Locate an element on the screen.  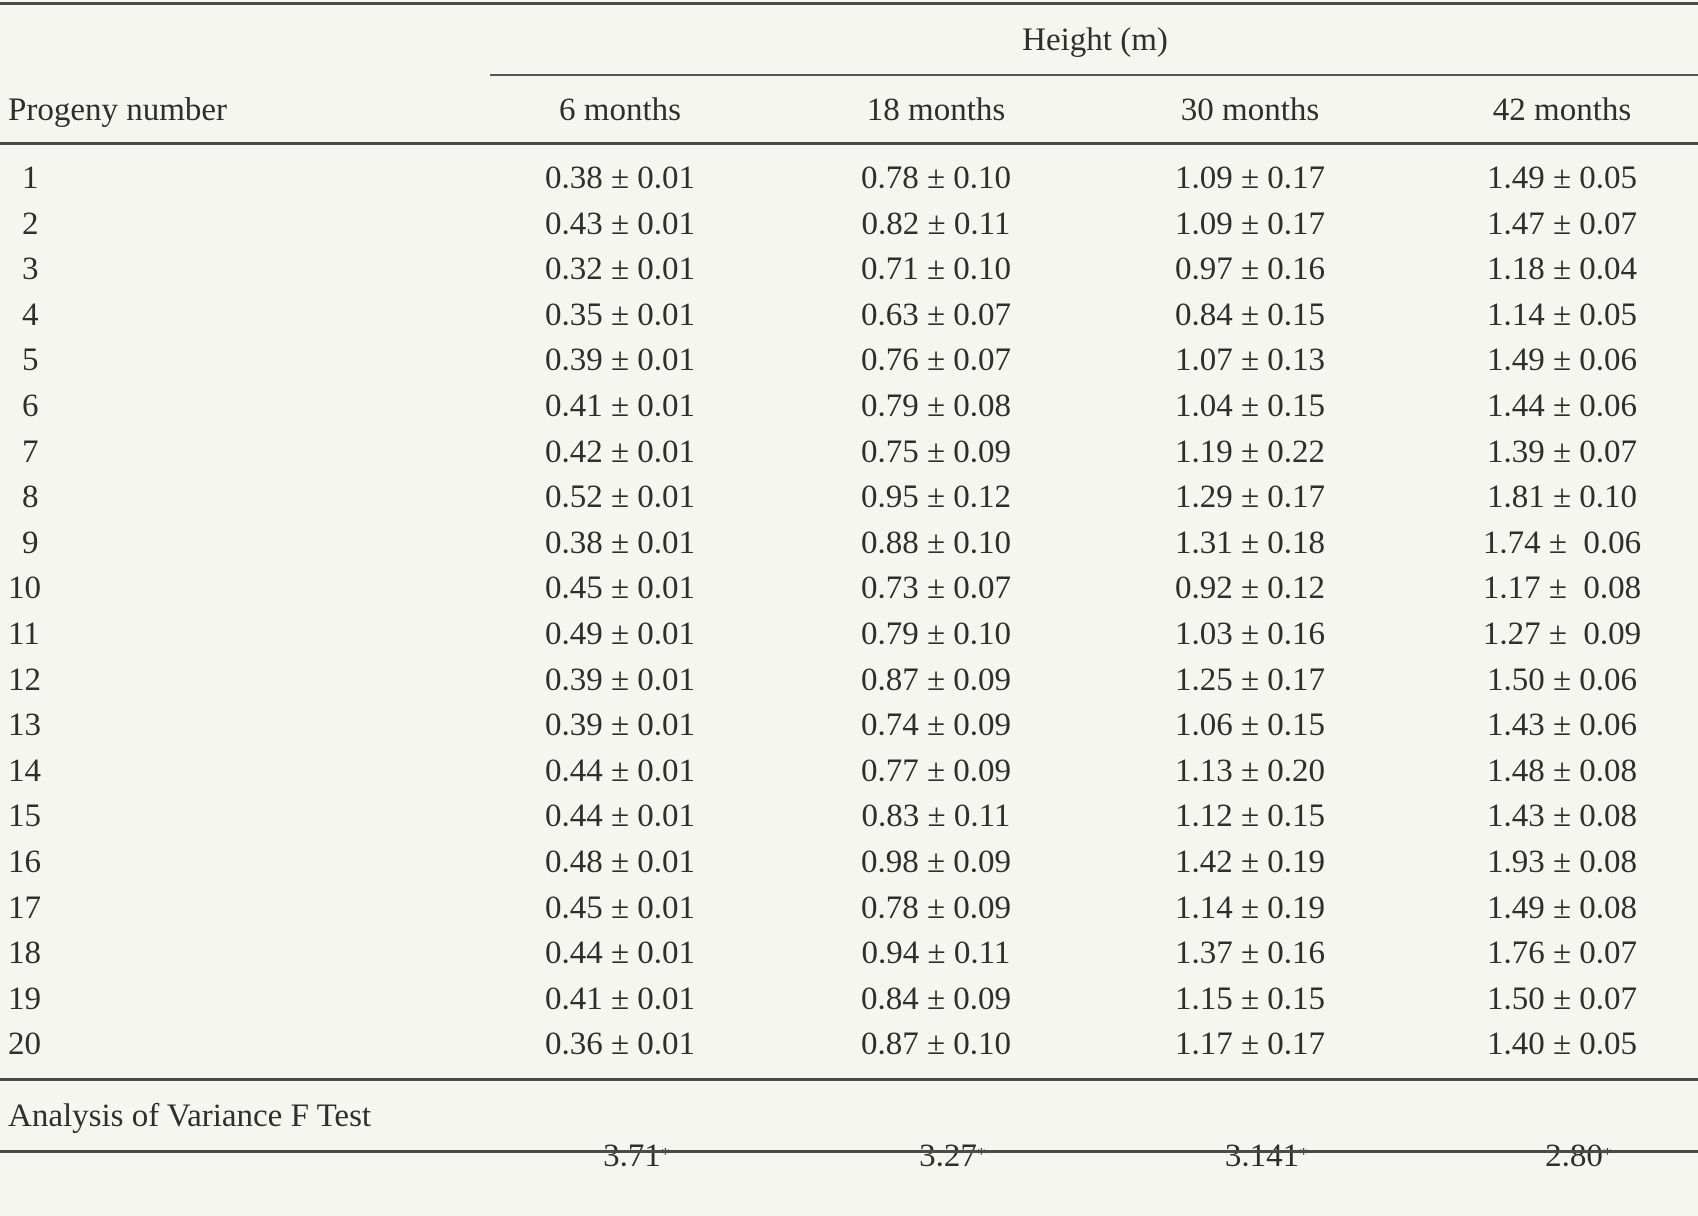
f-test-18-months: 3.27* is located at coordinates (936, 1156).